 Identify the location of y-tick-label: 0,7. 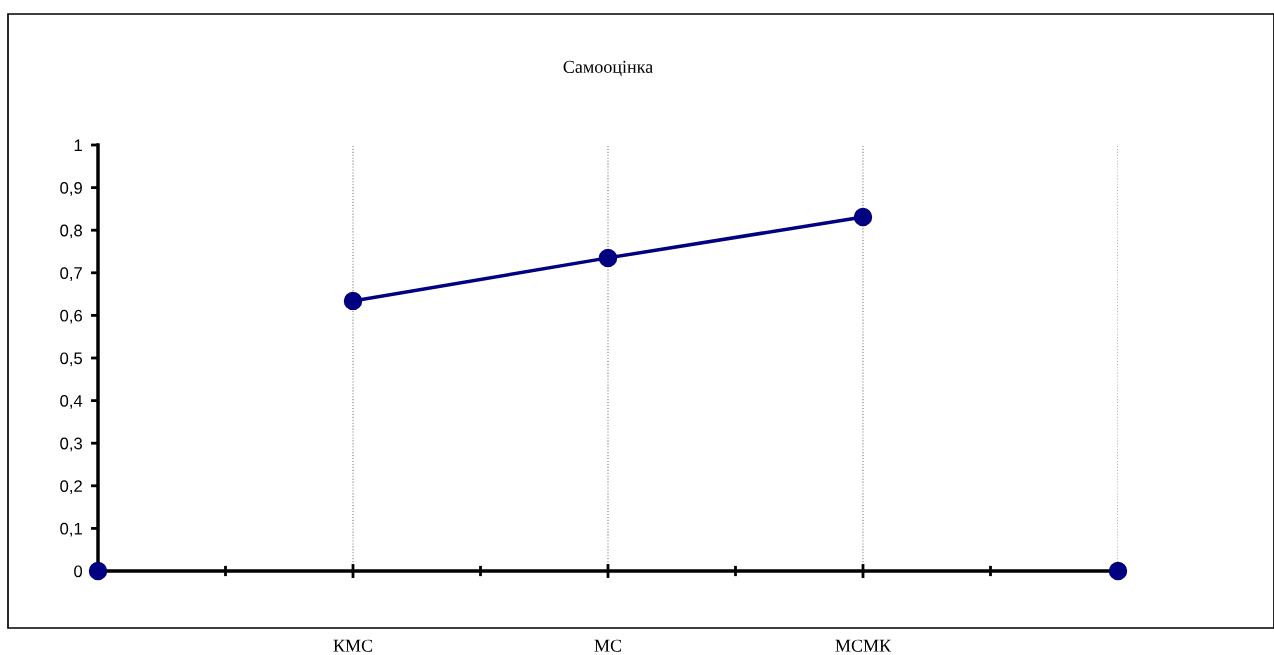
(71, 274).